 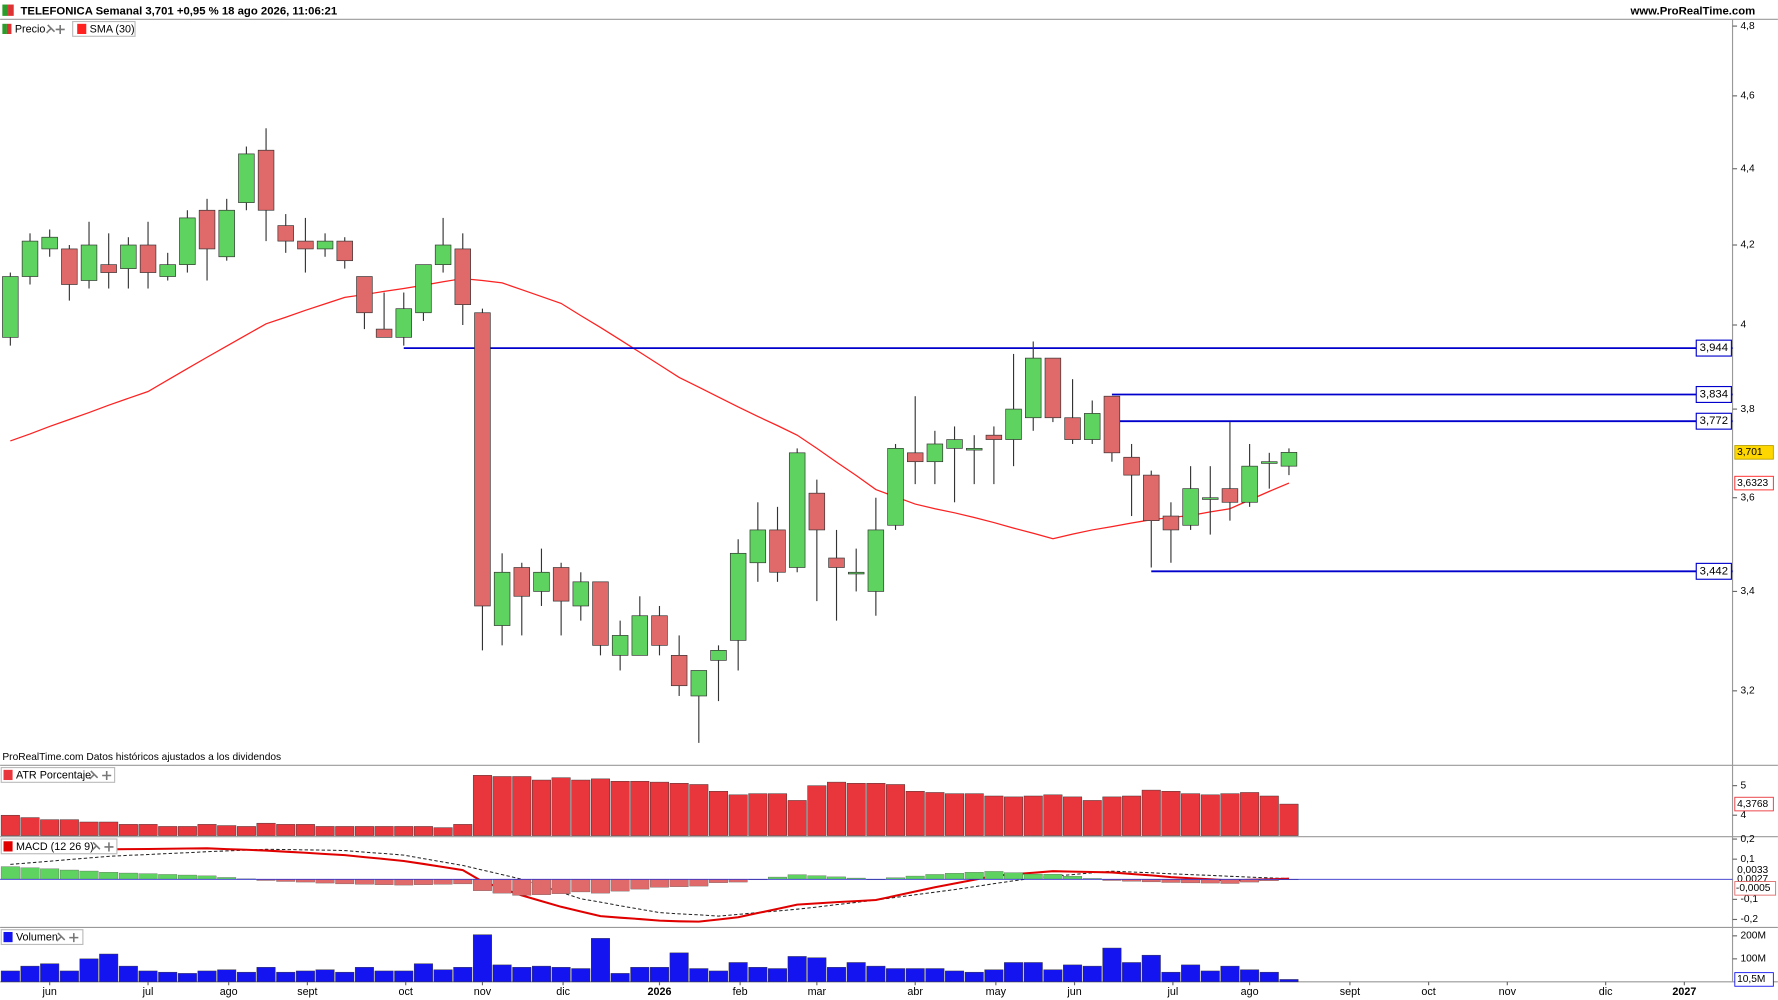 What do you see at coordinates (1747, 26) in the screenshot?
I see `y-tick-label: 4,8` at bounding box center [1747, 26].